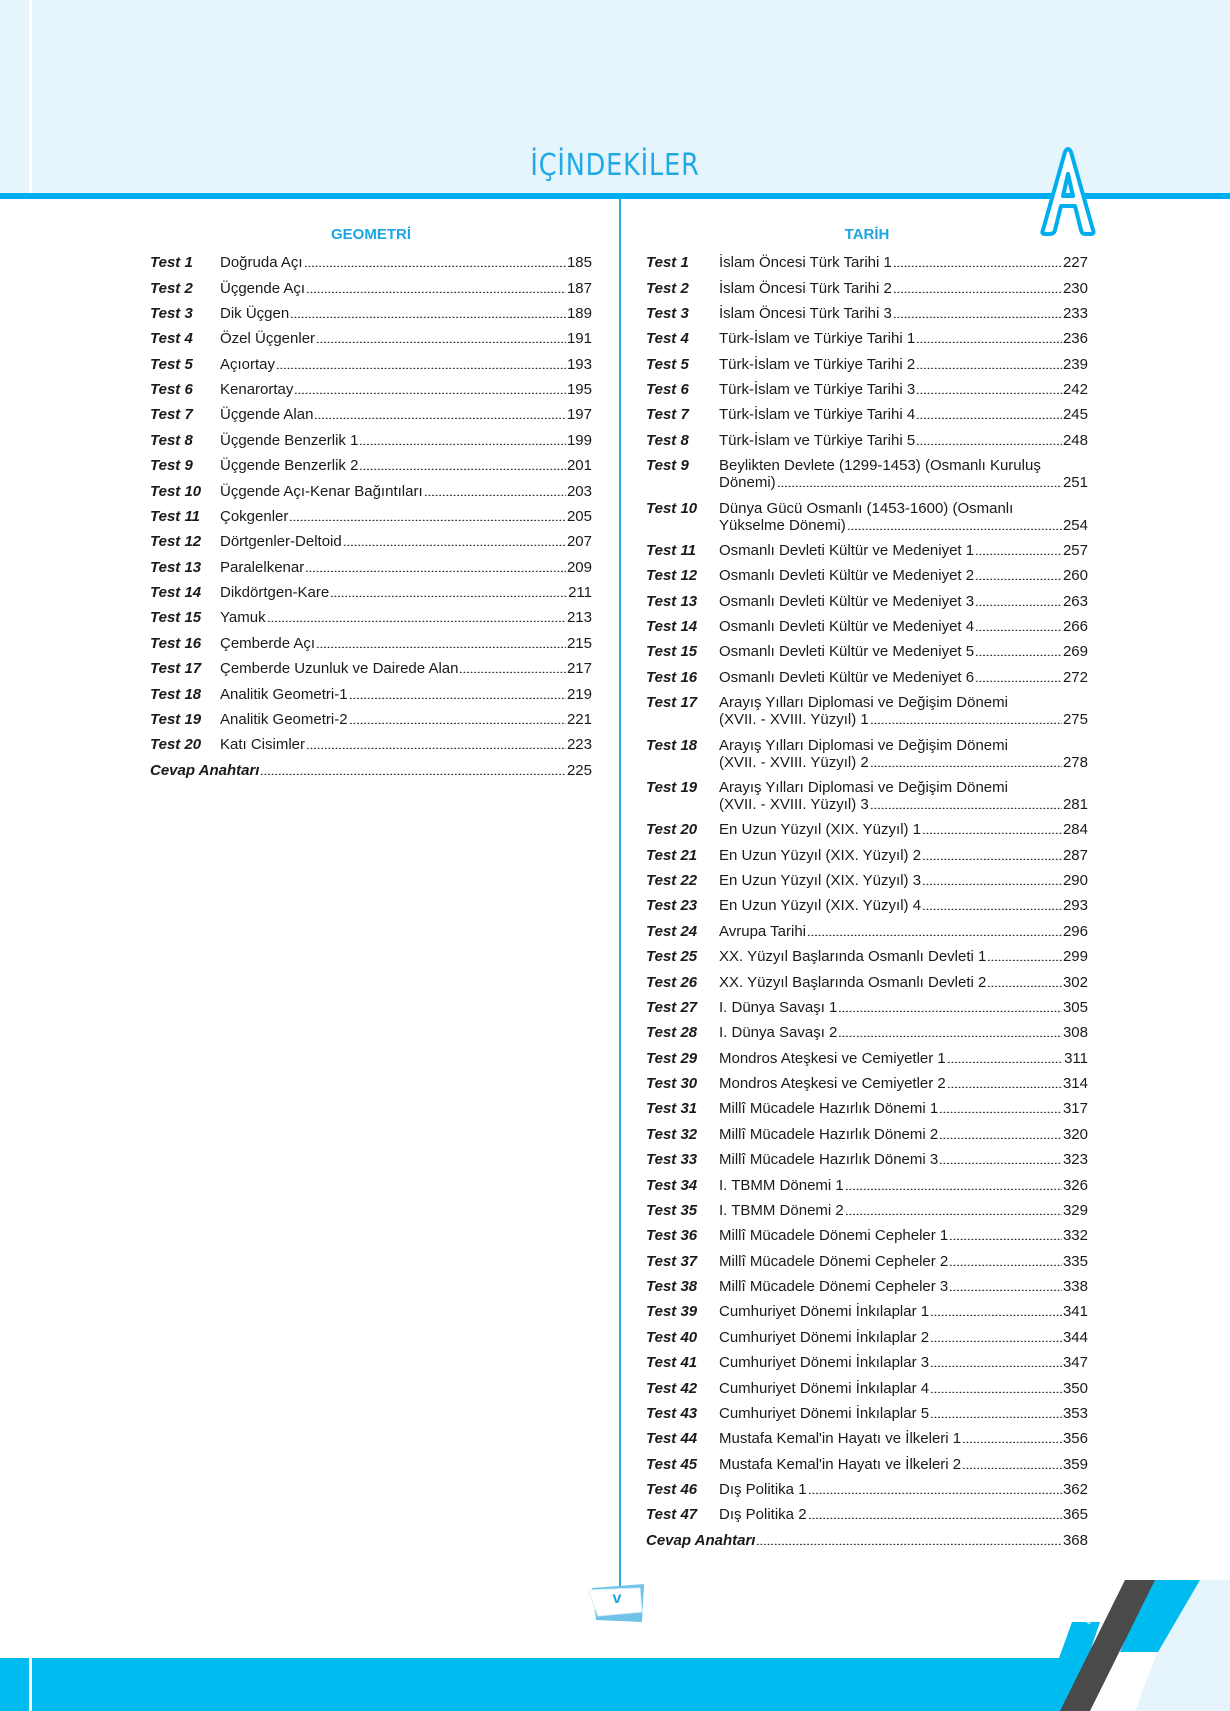 This screenshot has height=1711, width=1230. I want to click on toc-entry: Test 39 Cumhuriyet Dönemi İnkılaplar 1 341, so click(867, 1311).